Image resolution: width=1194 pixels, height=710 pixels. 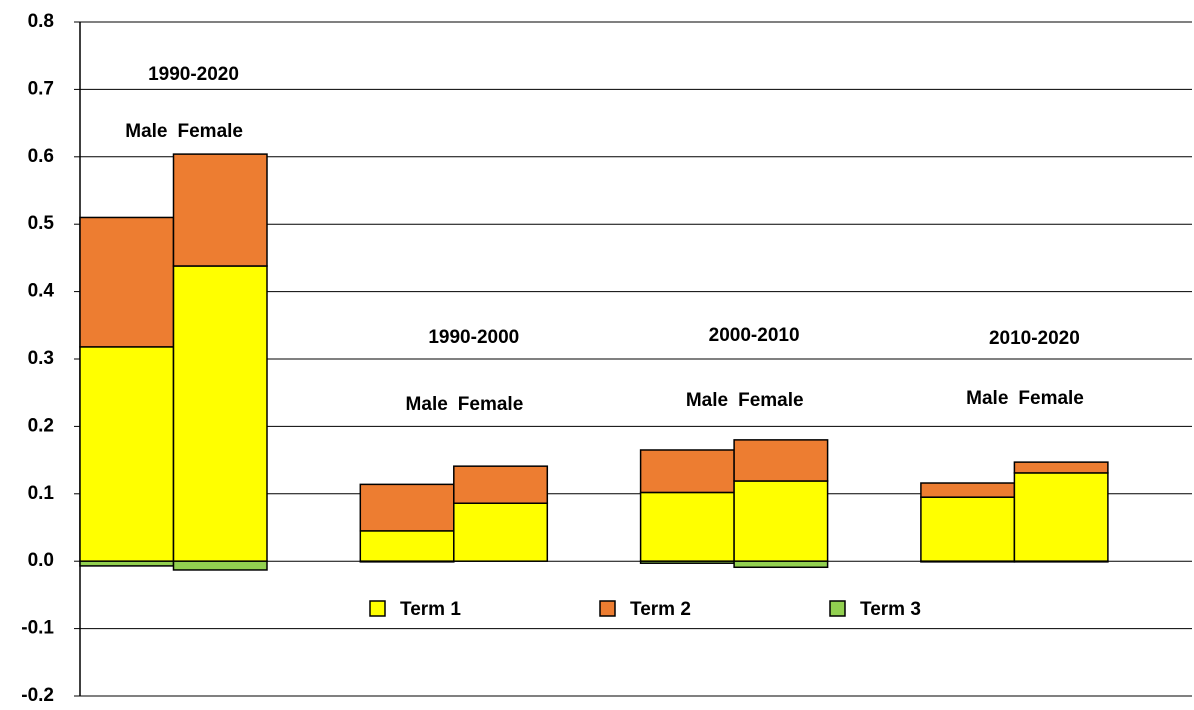 I want to click on y-tick-label: 0.0, so click(x=41, y=560).